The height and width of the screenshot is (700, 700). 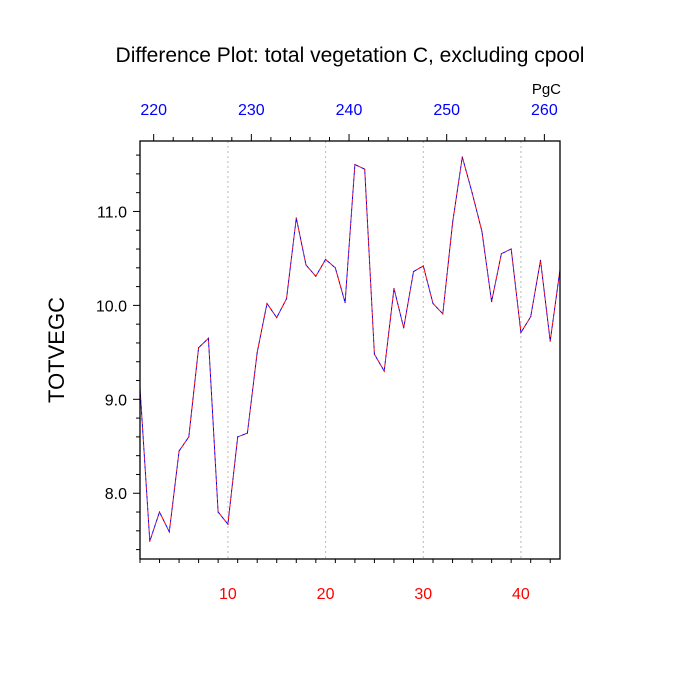 I want to click on top-tick-label: 260, so click(x=544, y=110).